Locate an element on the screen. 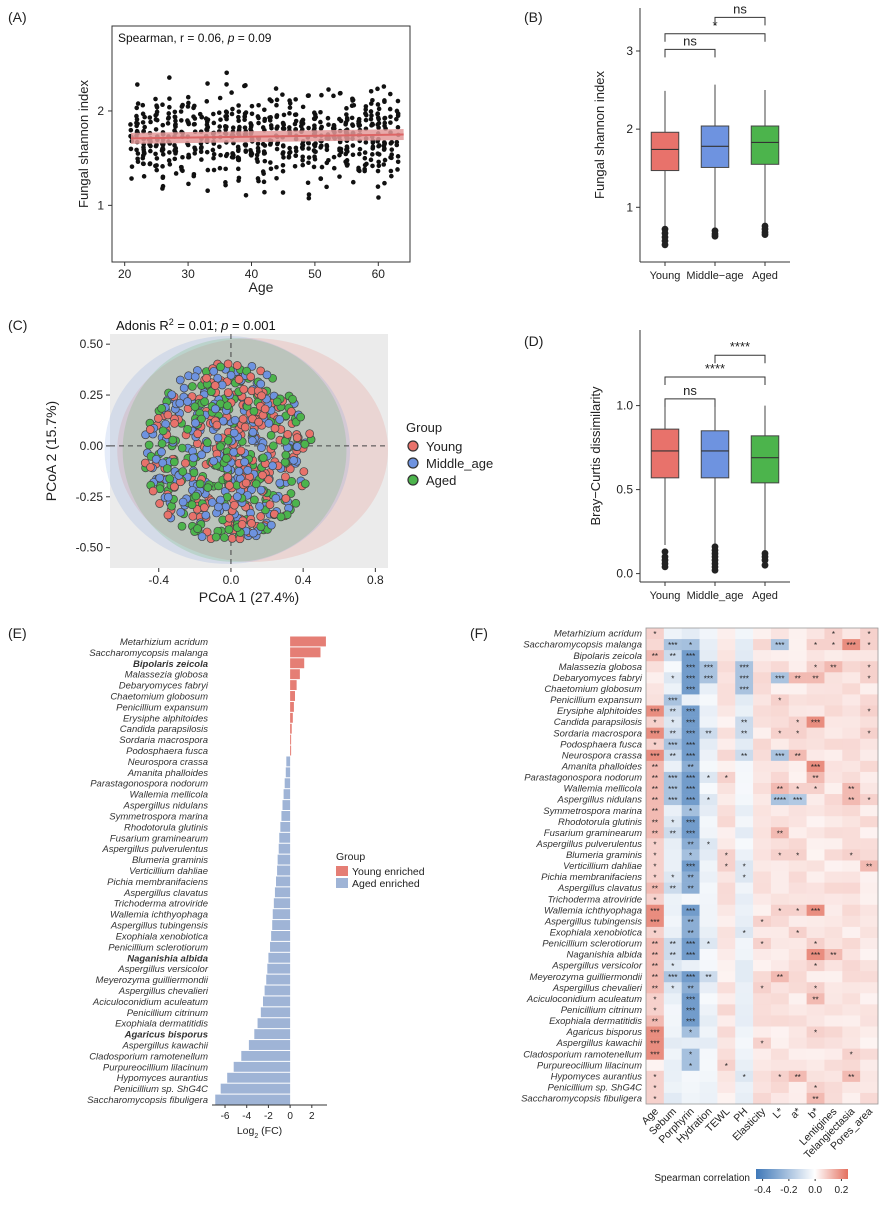 The width and height of the screenshot is (892, 1207). legend-swatch is located at coordinates (342, 871).